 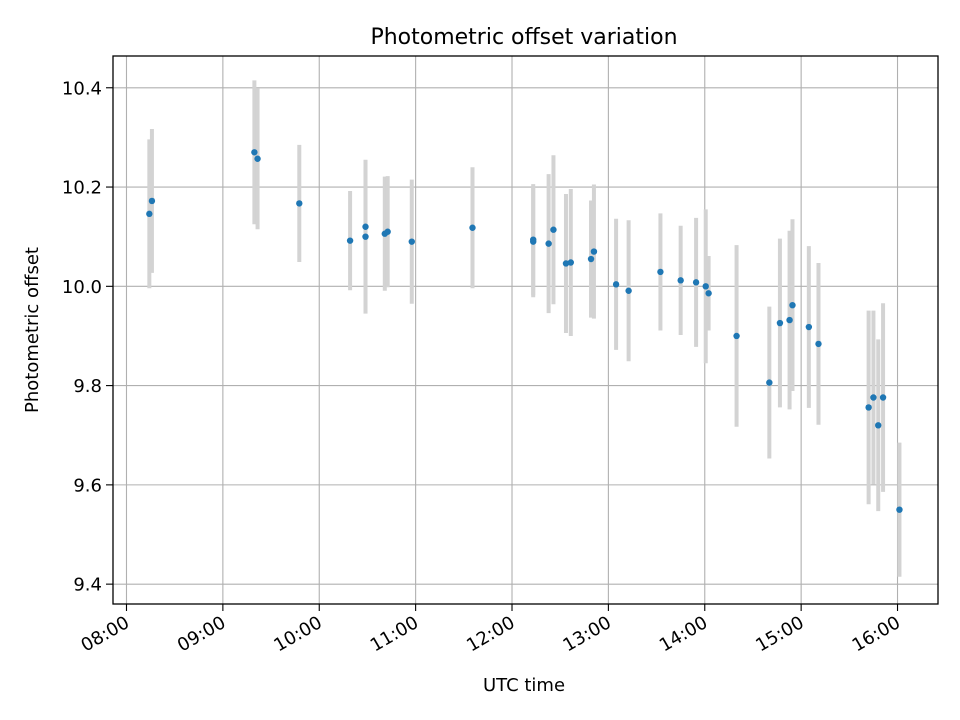 What do you see at coordinates (394, 634) in the screenshot?
I see `x-tick-label: 11:00` at bounding box center [394, 634].